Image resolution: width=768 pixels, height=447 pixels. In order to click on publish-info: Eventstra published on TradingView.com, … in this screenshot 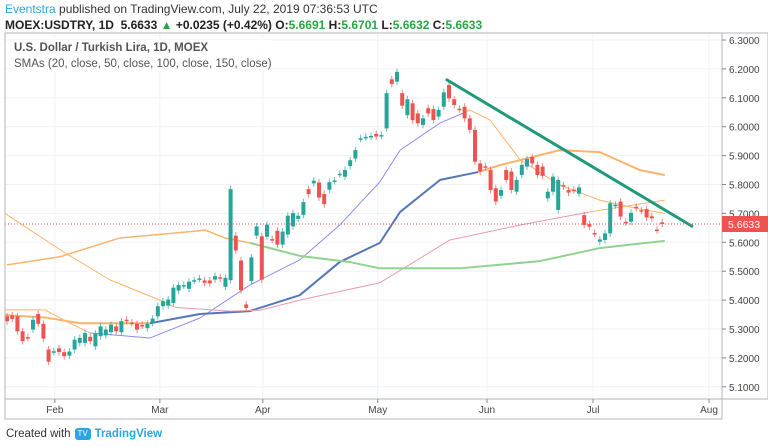, I will do `click(191, 9)`.